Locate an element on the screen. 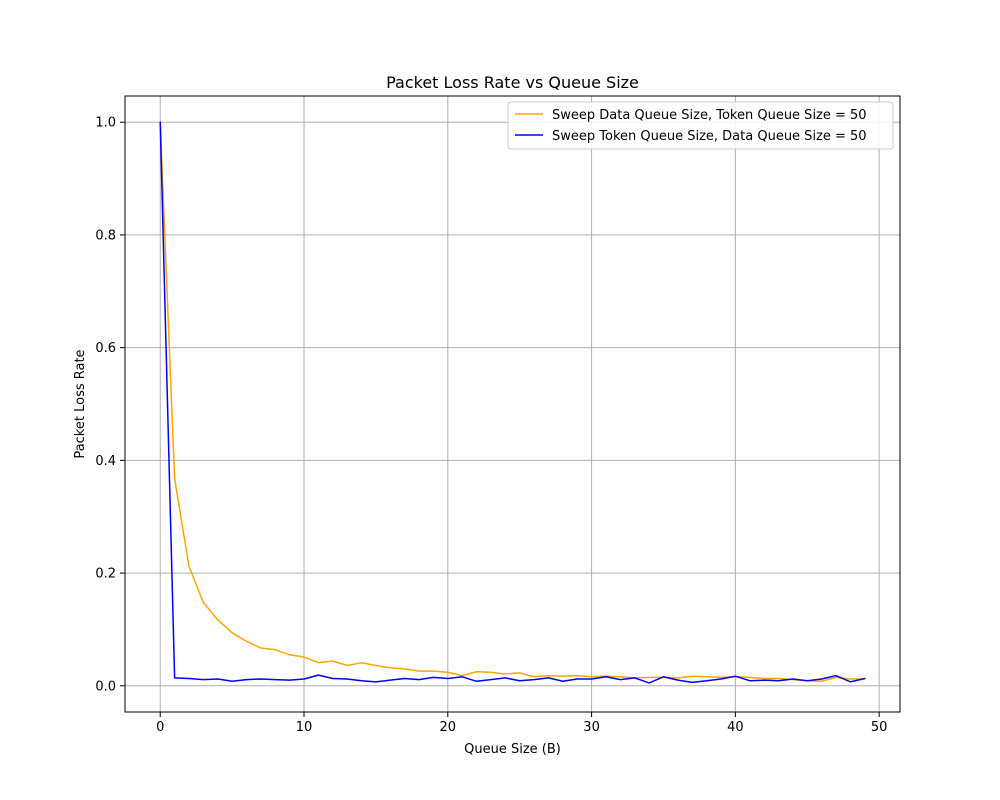  x-tick-label: 50 is located at coordinates (879, 727).